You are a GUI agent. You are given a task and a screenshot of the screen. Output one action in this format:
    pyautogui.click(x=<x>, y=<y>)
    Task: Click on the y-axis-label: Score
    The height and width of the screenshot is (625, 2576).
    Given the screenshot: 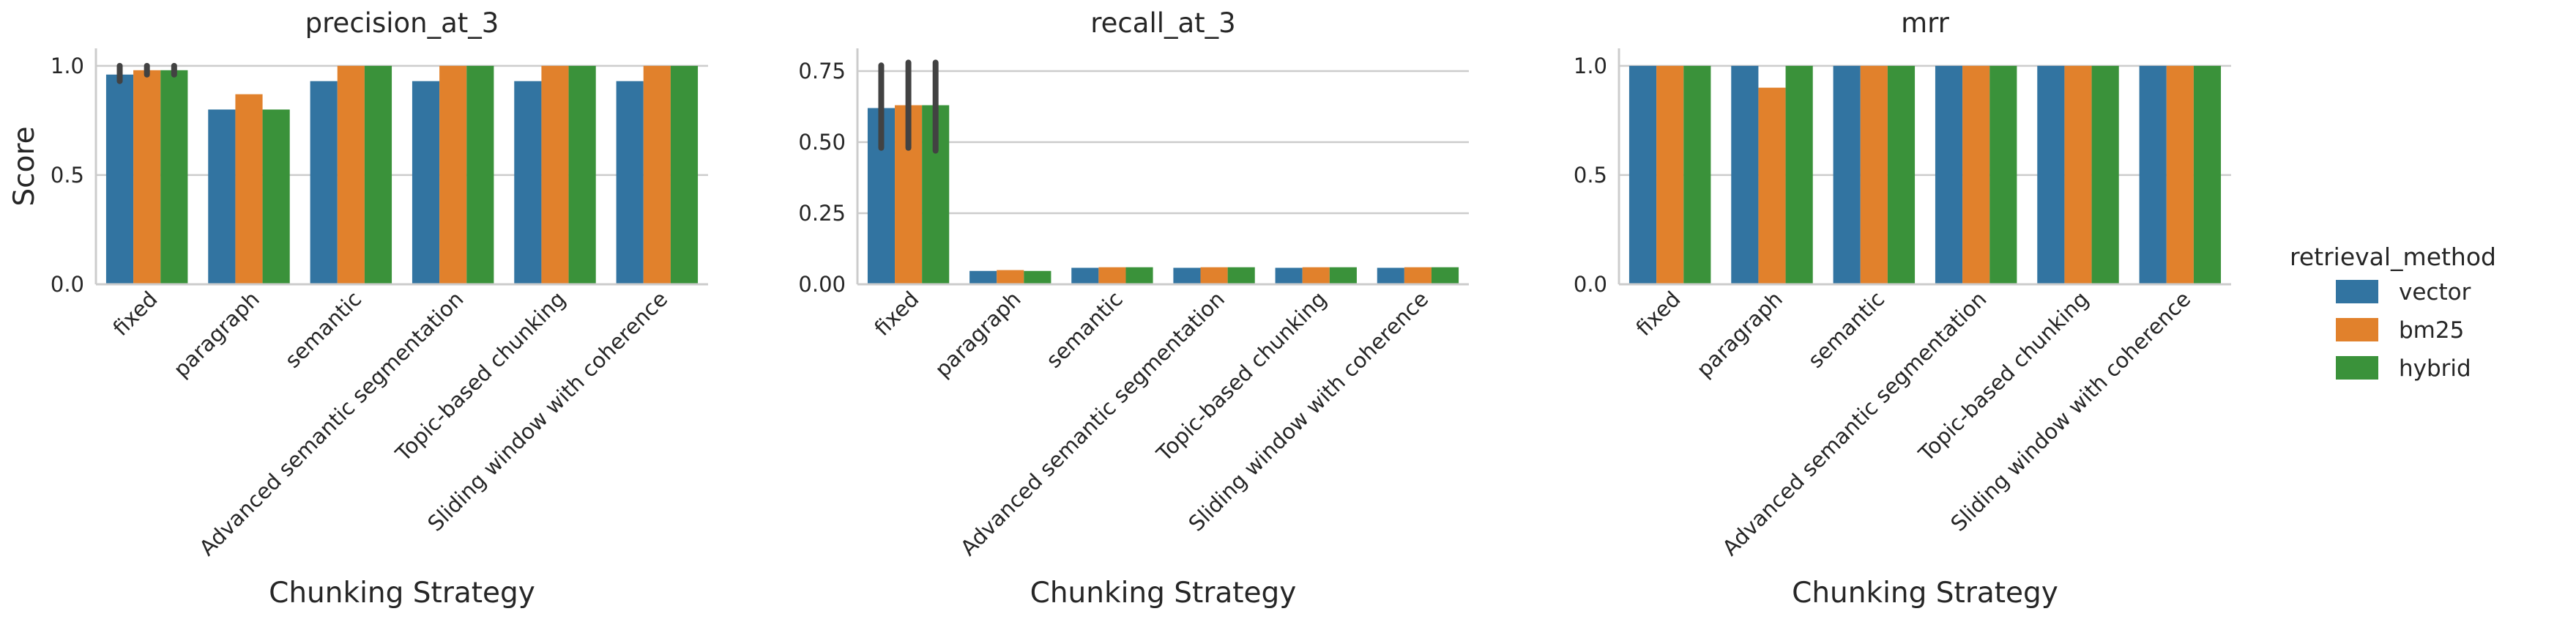 What is the action you would take?
    pyautogui.click(x=24, y=166)
    